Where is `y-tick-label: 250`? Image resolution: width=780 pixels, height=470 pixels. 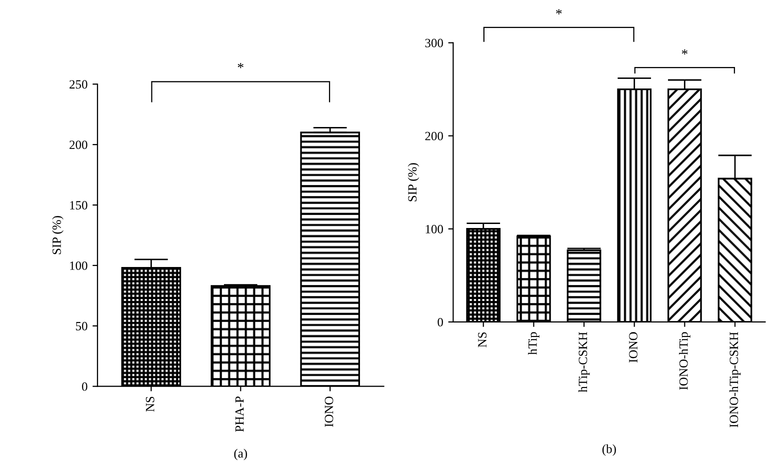
y-tick-label: 250 is located at coordinates (79, 84).